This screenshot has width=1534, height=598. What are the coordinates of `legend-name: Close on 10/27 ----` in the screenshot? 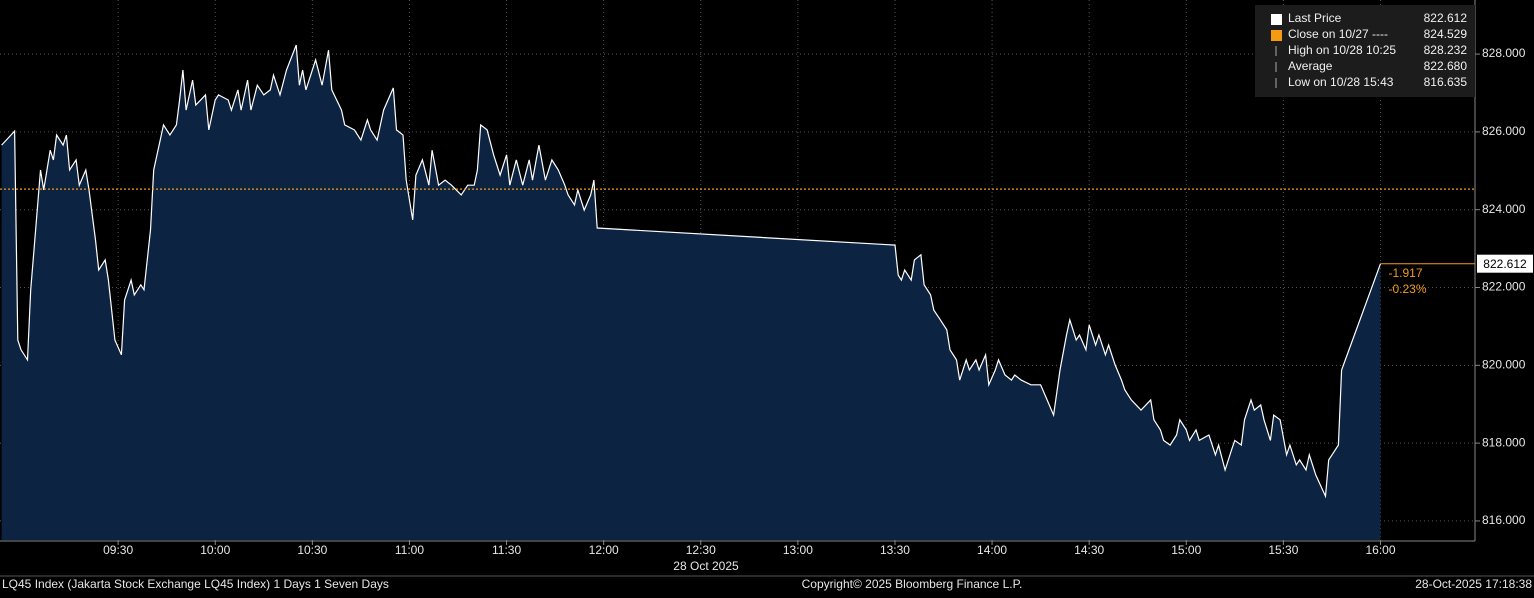 It's located at (1338, 34).